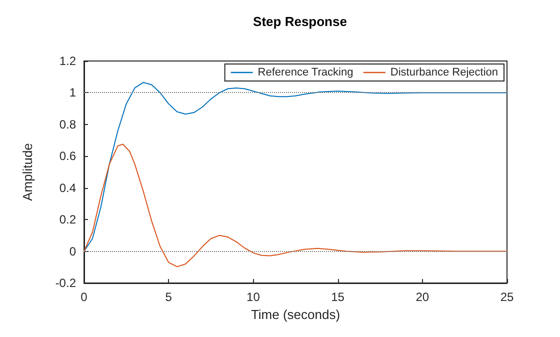 Image resolution: width=560 pixels, height=337 pixels. Describe the element at coordinates (306, 72) in the screenshot. I see `legend-label: Reference Tracking` at that location.